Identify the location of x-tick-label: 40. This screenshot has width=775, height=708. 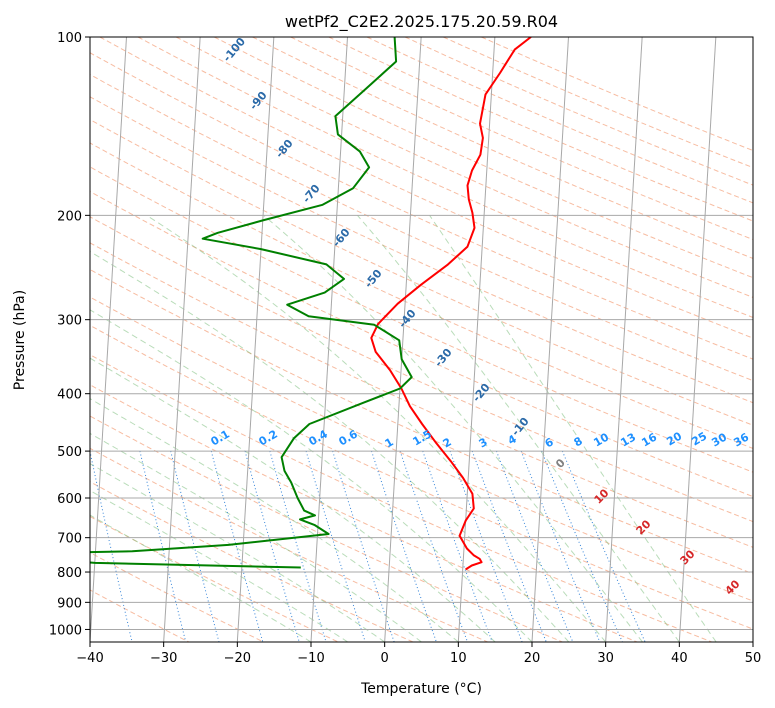
(679, 658).